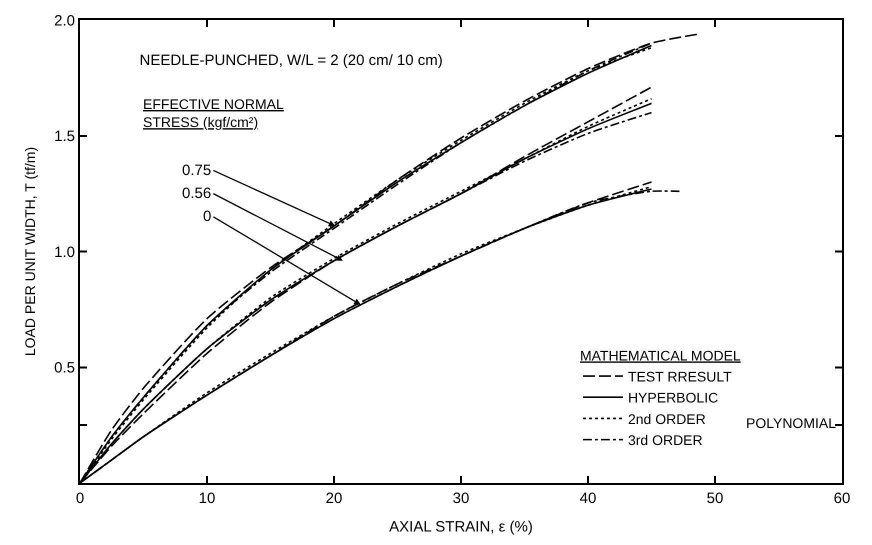 The width and height of the screenshot is (872, 545). Describe the element at coordinates (791, 423) in the screenshot. I see `annotation: POLYNOMIAL` at that location.